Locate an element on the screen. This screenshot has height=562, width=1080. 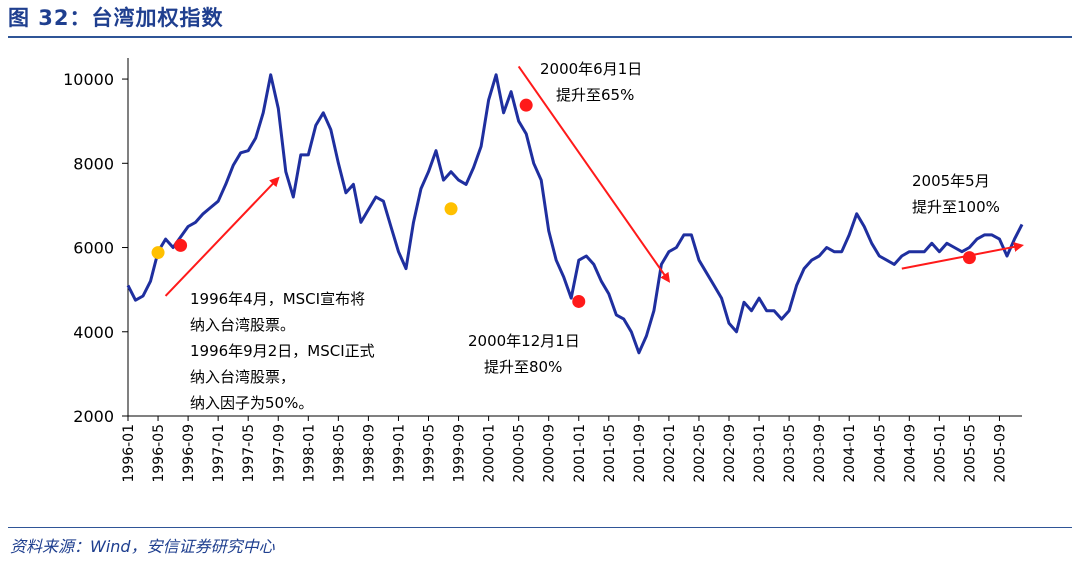
x-tick-label: 1996-01 is located at coordinates (129, 453).